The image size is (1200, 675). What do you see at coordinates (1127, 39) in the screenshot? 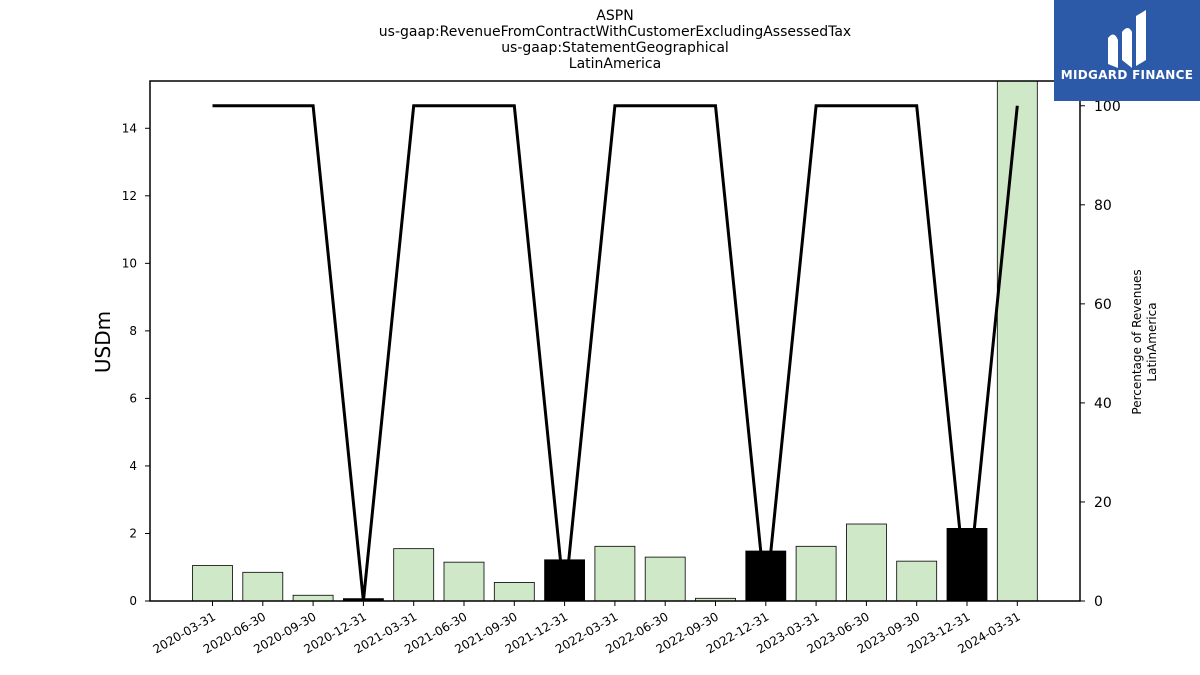
I see `midgard-logo-icon` at bounding box center [1127, 39].